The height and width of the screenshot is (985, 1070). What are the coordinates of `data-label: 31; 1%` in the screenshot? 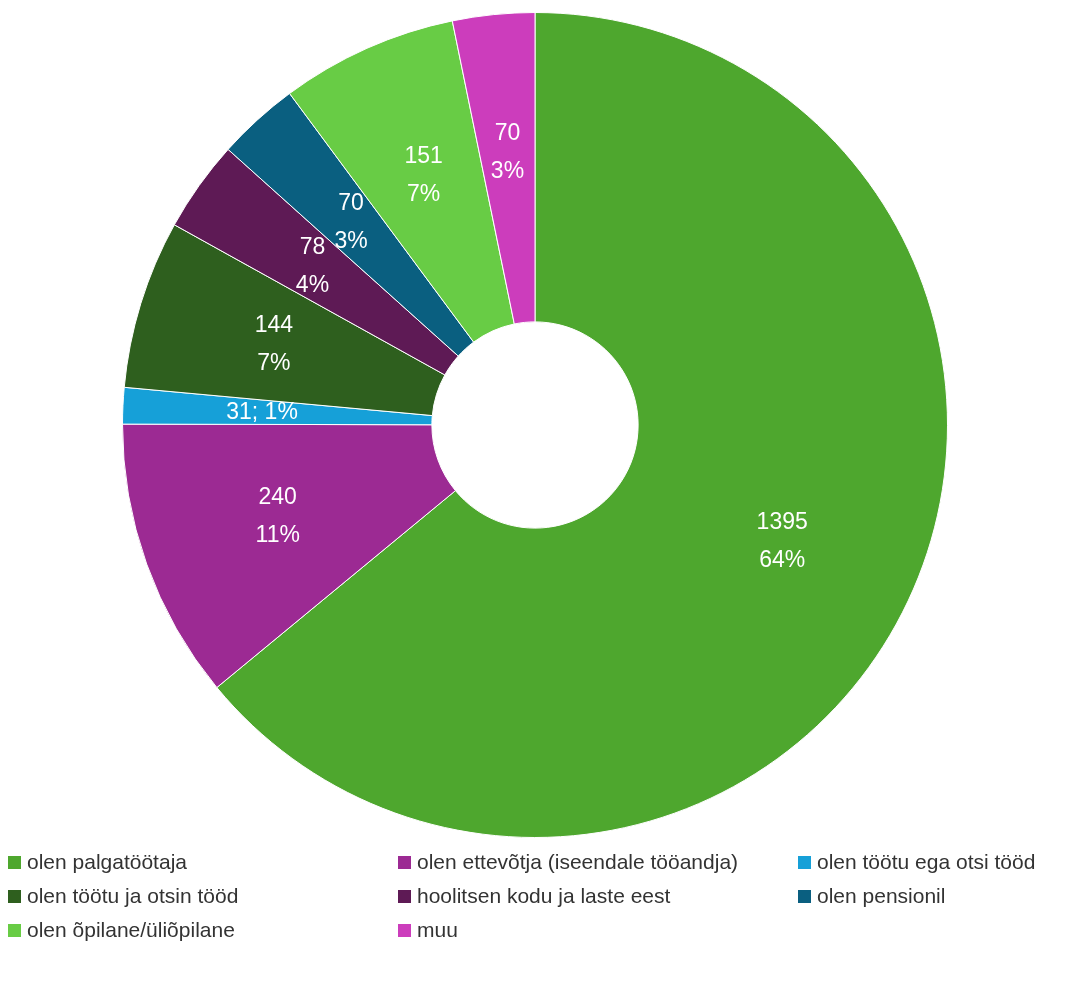 It's located at (262, 410).